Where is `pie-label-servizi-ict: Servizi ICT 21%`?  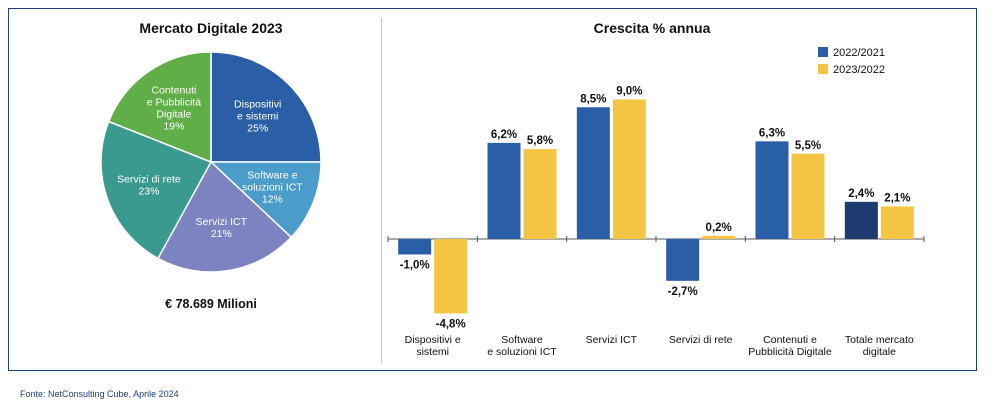
pie-label-servizi-ict: Servizi ICT 21% is located at coordinates (222, 228).